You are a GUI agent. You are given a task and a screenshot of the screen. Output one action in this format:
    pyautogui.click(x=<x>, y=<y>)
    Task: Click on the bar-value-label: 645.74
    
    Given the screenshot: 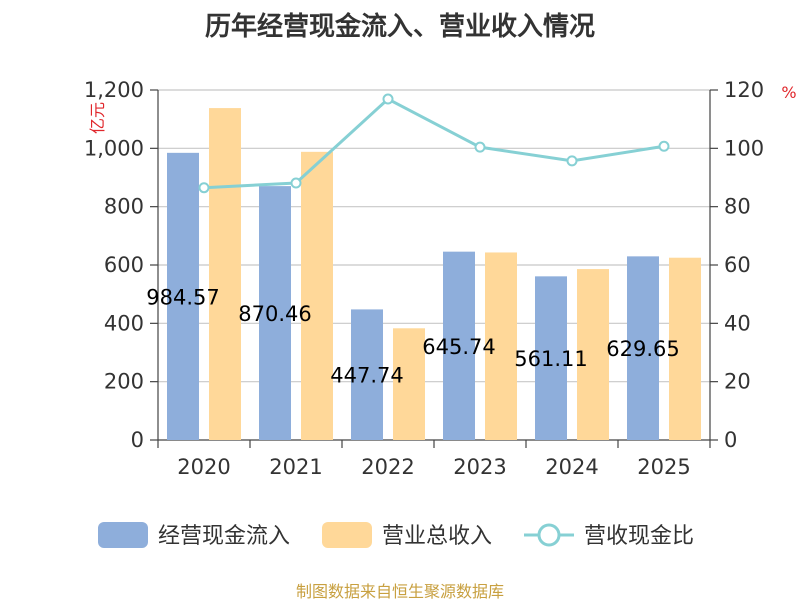 What is the action you would take?
    pyautogui.click(x=458, y=347)
    